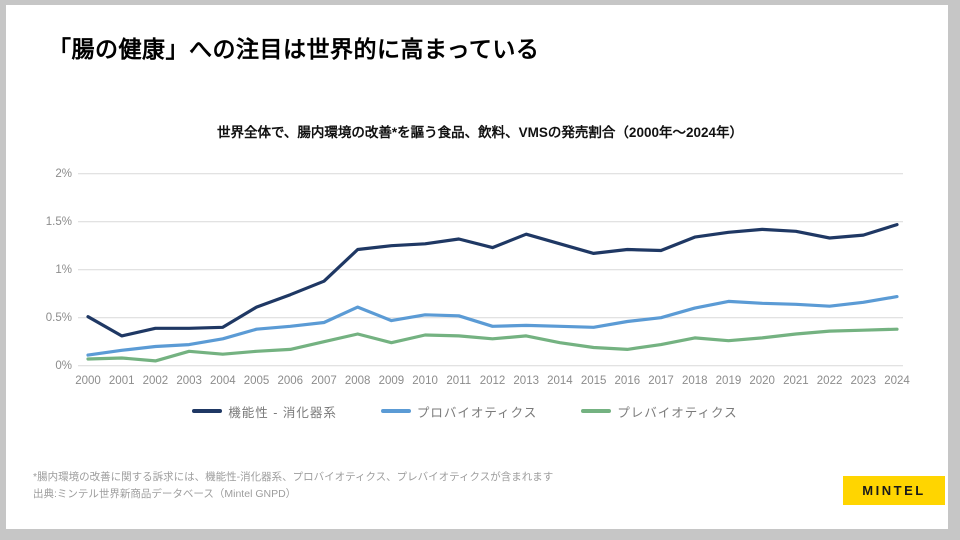  What do you see at coordinates (526, 381) in the screenshot?
I see `x-tick-label: 2013` at bounding box center [526, 381].